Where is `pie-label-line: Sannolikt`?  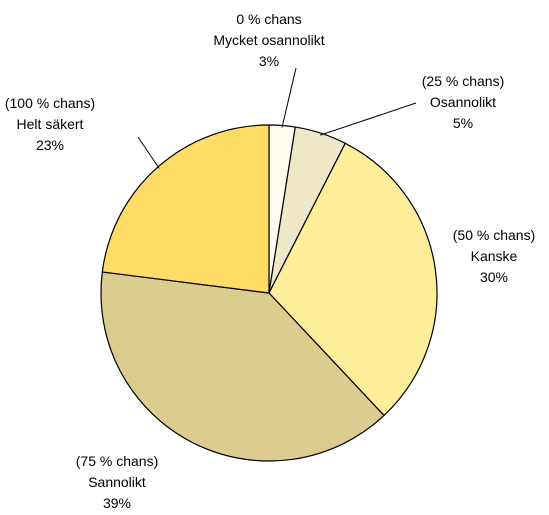
pie-label-line: Sannolikt is located at coordinates (117, 482).